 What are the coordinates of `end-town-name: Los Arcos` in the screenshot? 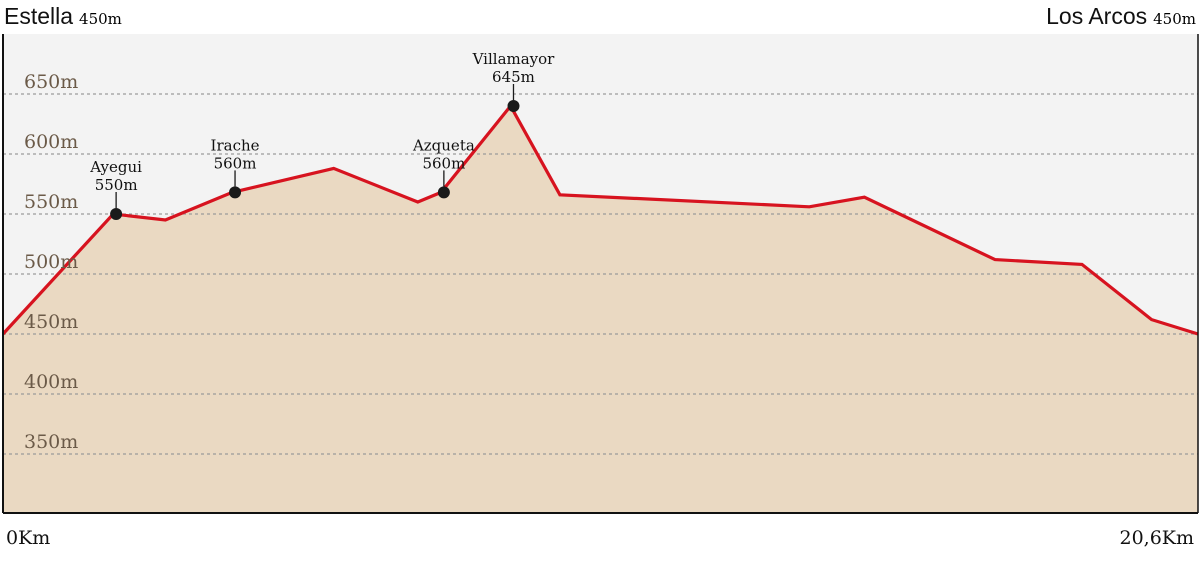 It's located at (1096, 16).